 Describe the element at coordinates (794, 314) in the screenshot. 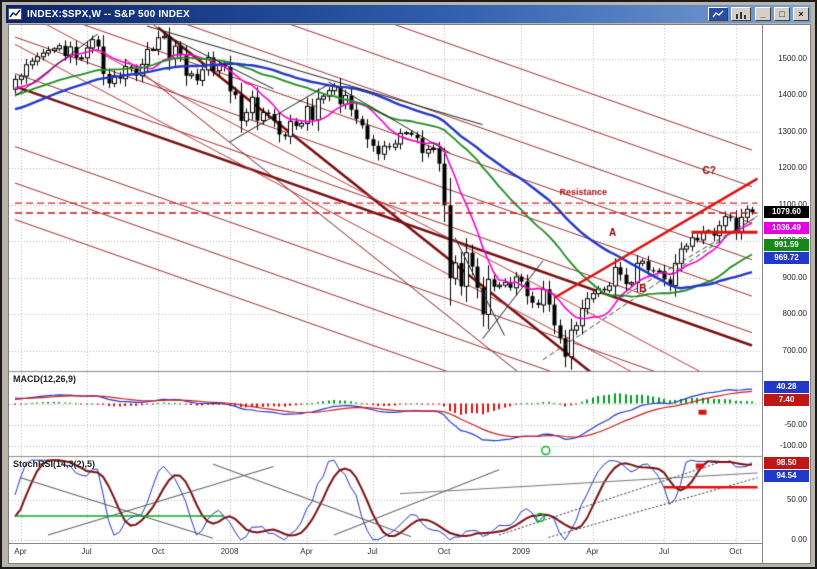

I see `axis-tick-label: 800.00` at that location.